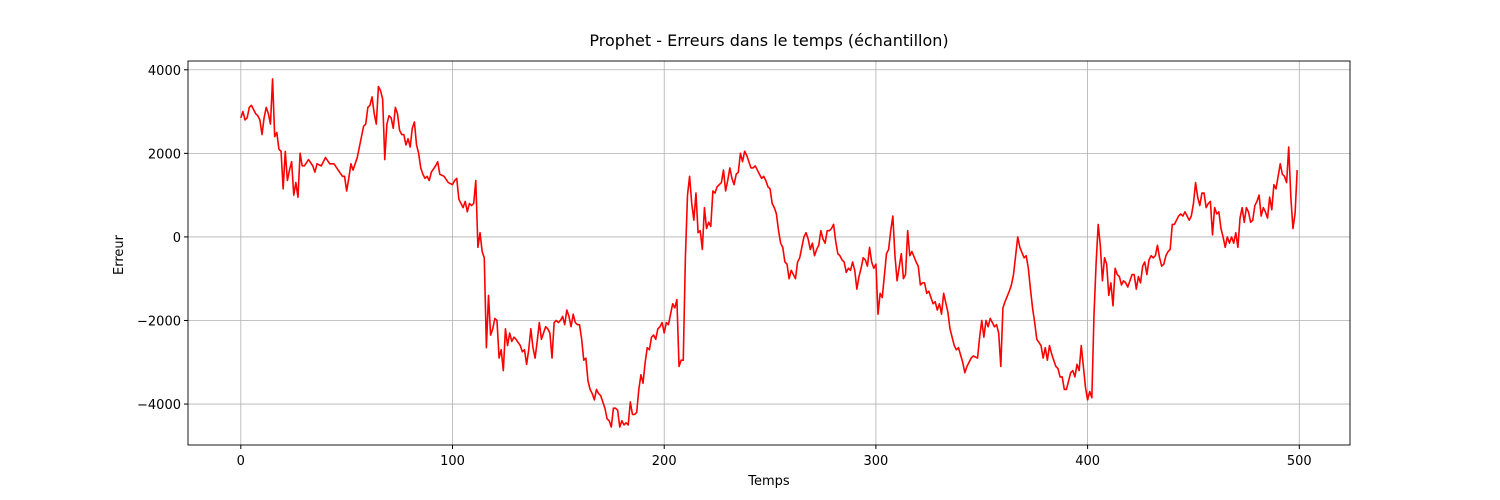 This screenshot has width=1500, height=500. What do you see at coordinates (119, 254) in the screenshot?
I see `y-axis-label: Erreur` at bounding box center [119, 254].